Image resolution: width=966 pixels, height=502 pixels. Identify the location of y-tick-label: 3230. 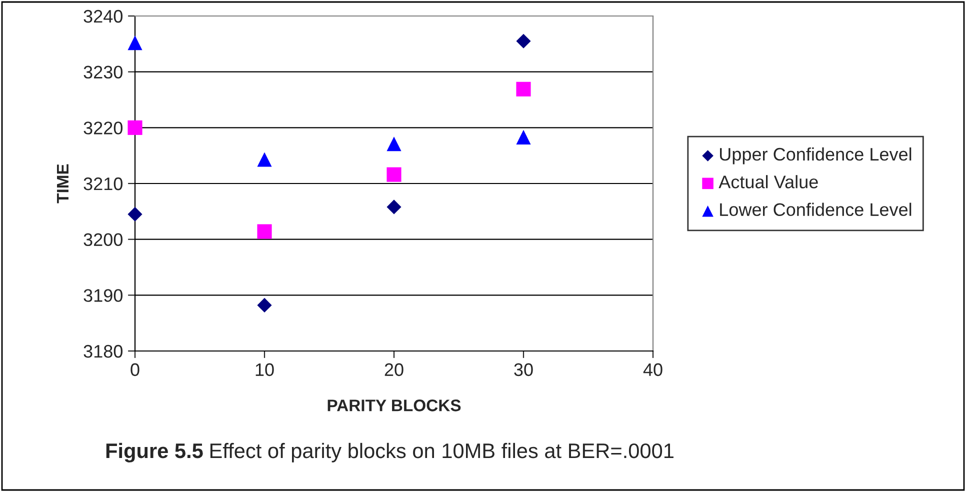
(103, 72).